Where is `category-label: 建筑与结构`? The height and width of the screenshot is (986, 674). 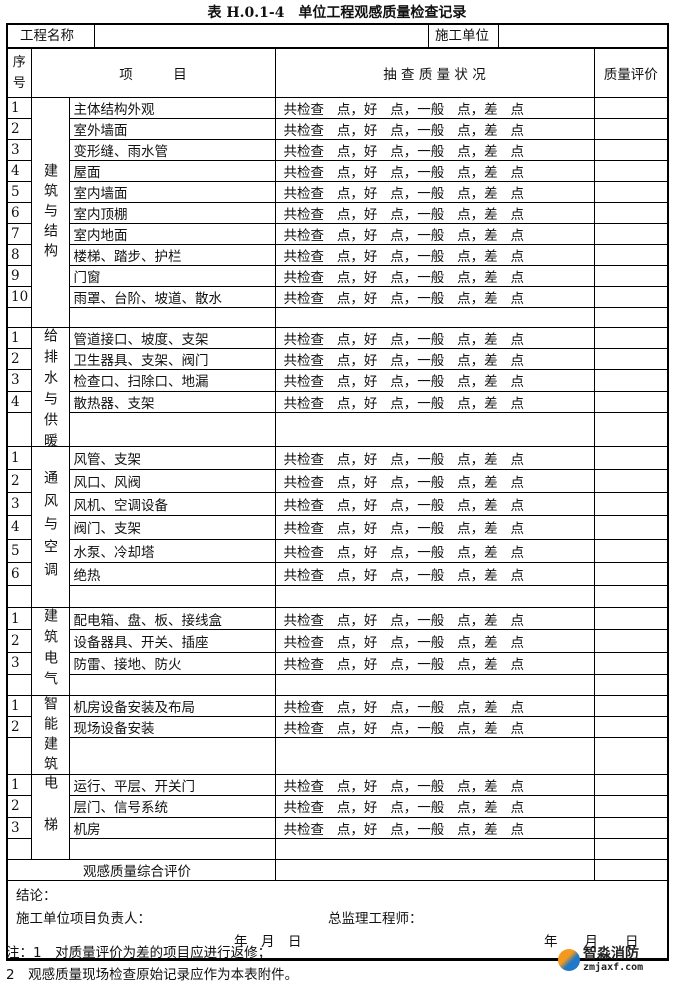
category-label: 建筑与结构 is located at coordinates (50, 212).